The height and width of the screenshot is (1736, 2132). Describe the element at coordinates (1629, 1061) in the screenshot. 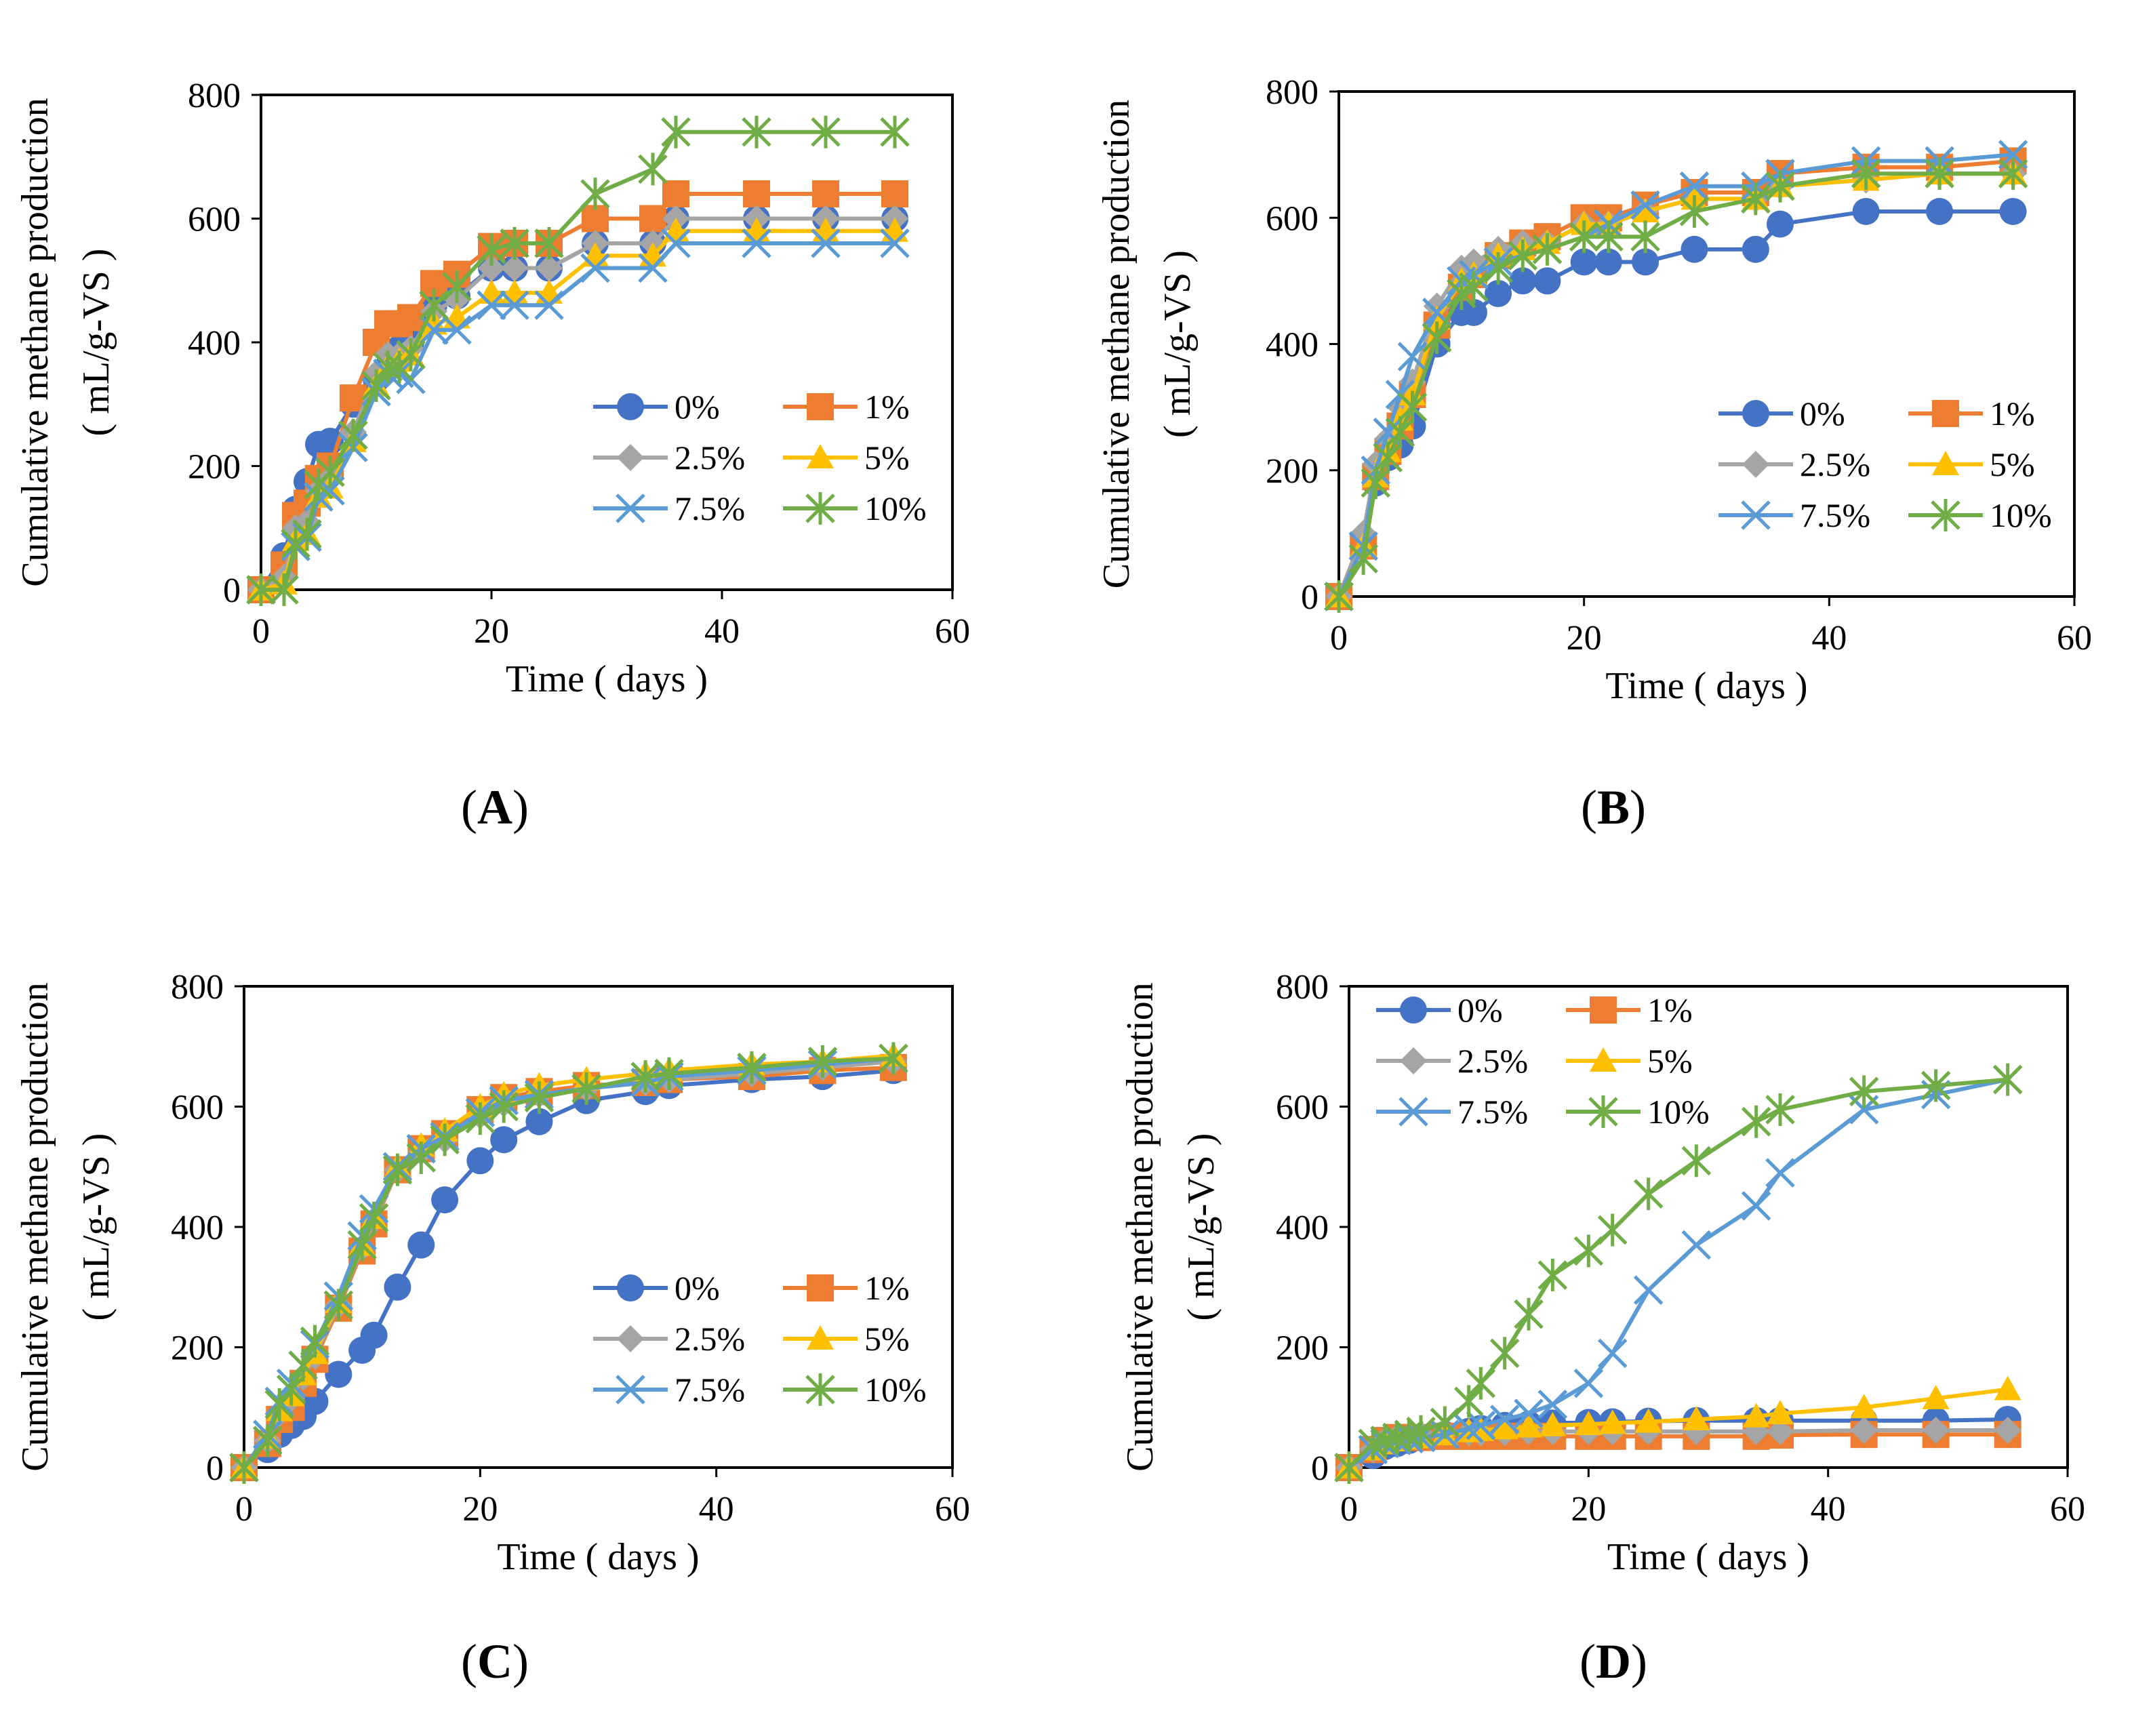

I see `legend-item: 5%` at that location.